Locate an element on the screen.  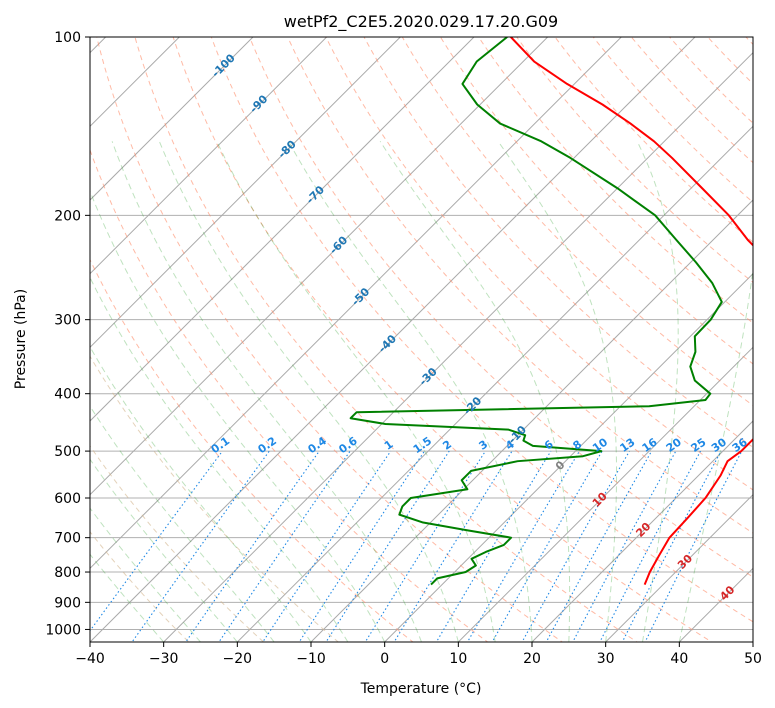
chart-title: wetPf2_C2E5.2020.029.17.20.G09 is located at coordinates (421, 22).